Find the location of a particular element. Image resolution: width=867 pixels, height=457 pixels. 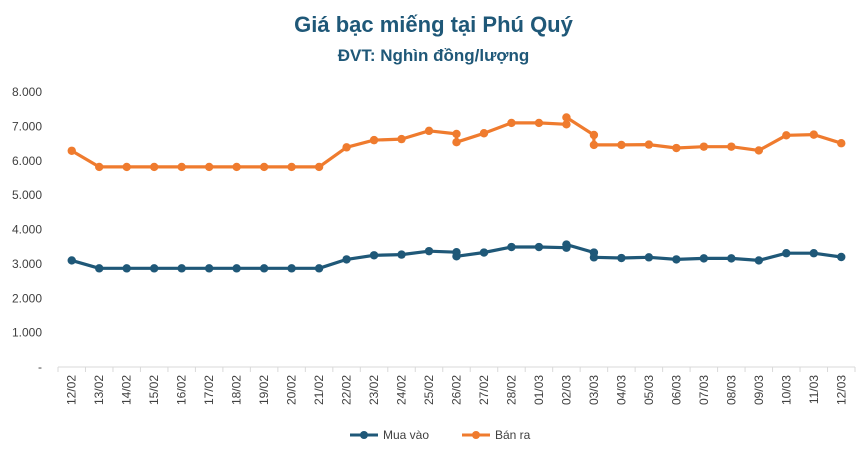

x-tick-label: 02/03 is located at coordinates (566, 390).